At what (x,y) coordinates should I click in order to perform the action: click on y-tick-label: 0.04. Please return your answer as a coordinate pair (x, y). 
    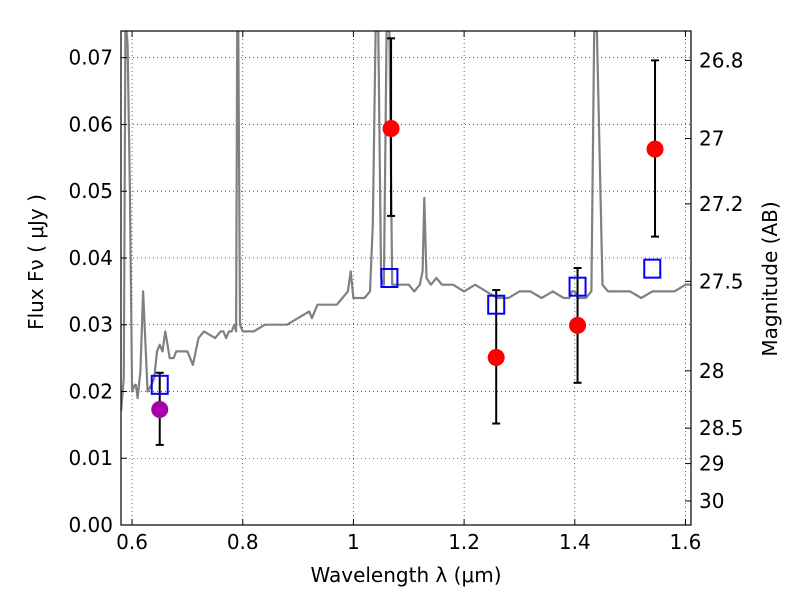
    Looking at the image, I should click on (90, 258).